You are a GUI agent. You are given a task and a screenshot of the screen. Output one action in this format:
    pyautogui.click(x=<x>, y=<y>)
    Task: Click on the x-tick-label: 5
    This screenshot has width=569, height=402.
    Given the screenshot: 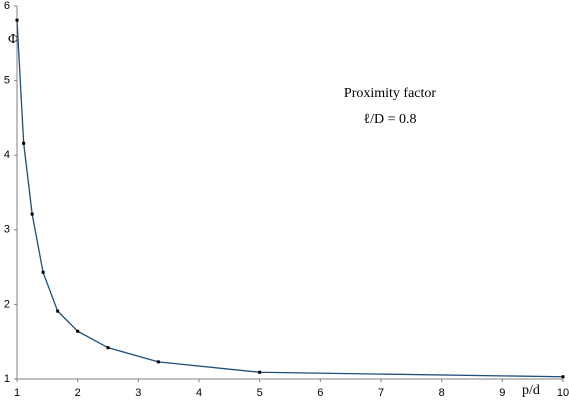 What is the action you would take?
    pyautogui.click(x=260, y=393)
    